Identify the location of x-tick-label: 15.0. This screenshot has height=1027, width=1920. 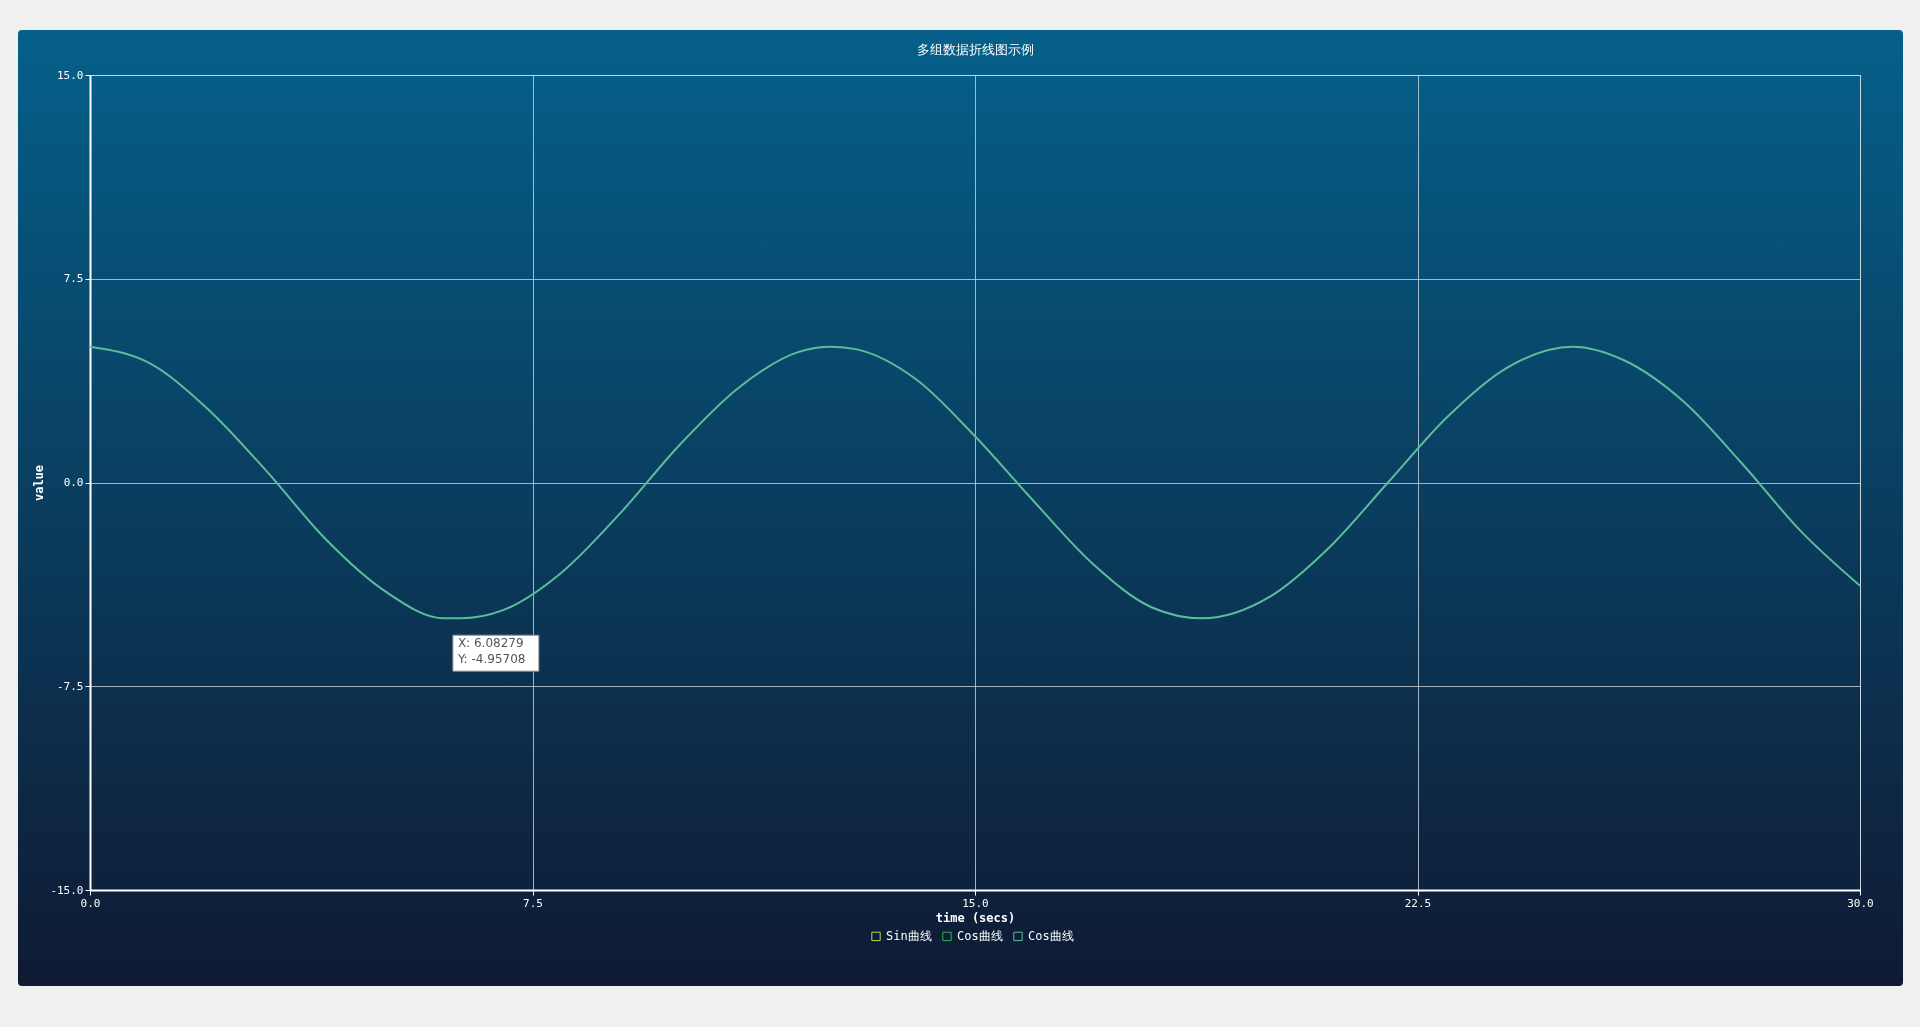
(975, 903).